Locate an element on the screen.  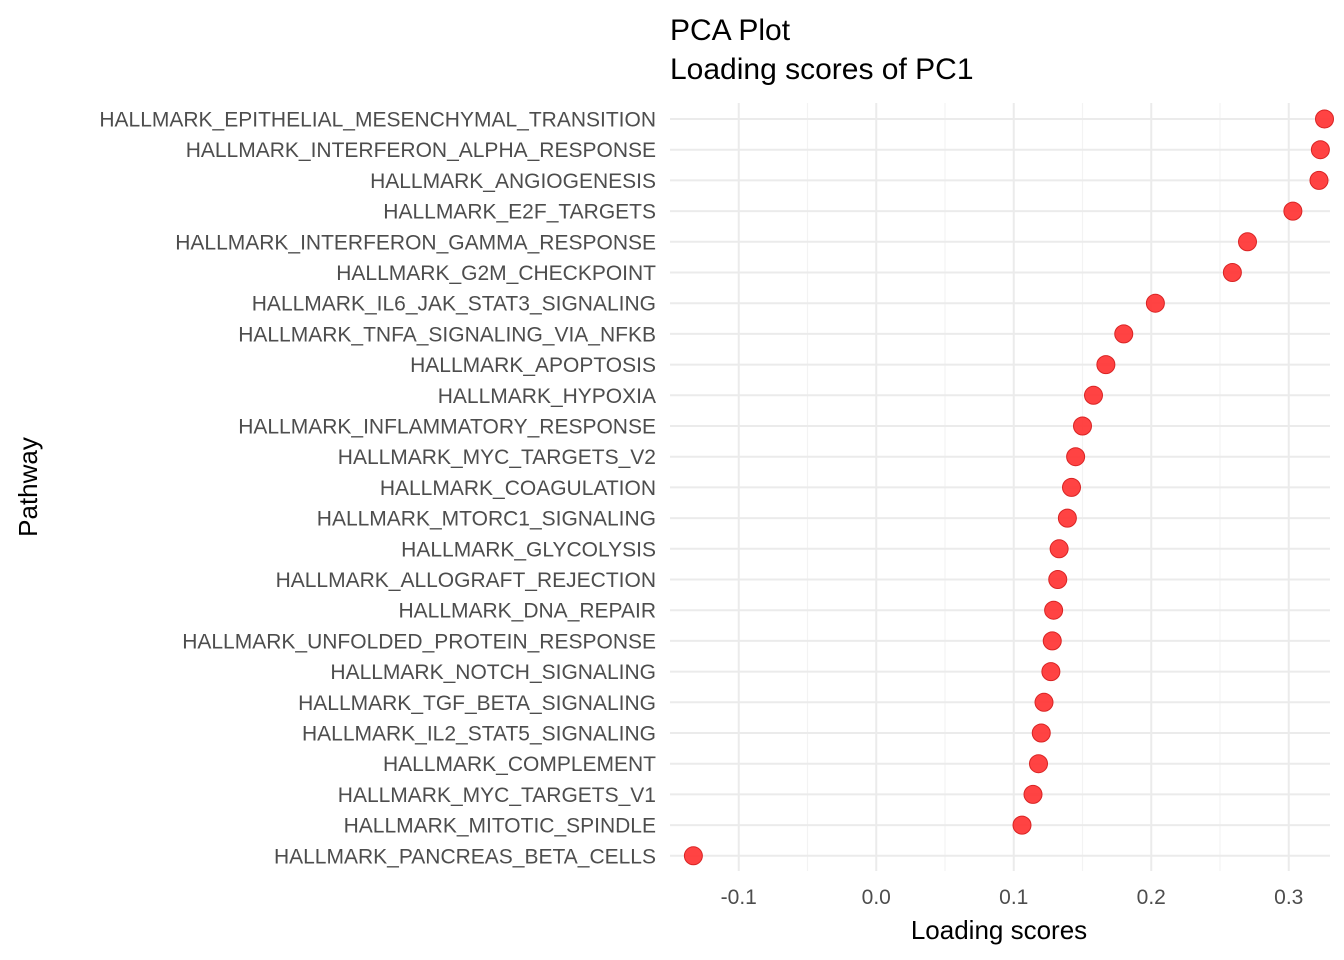
y-tick-label: HALLMARK_PANCREAS_BETA_CELLS is located at coordinates (465, 856).